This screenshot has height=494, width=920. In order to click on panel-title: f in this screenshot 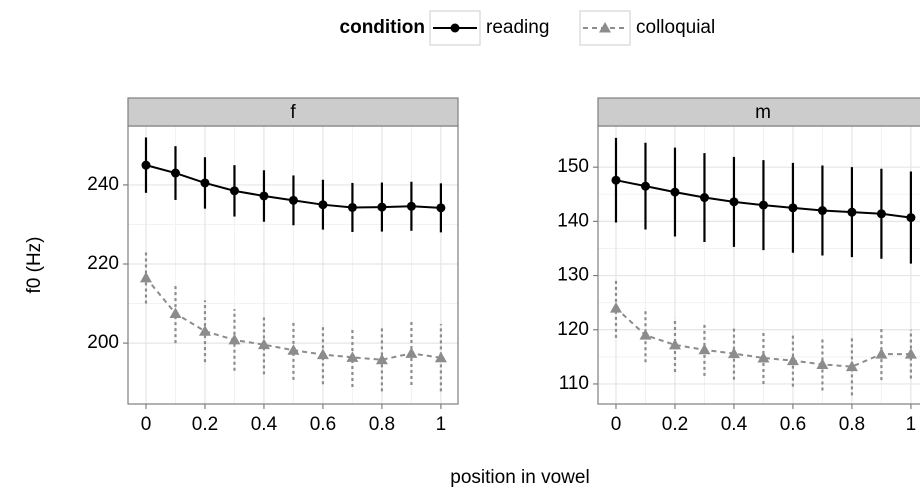, I will do `click(293, 112)`.